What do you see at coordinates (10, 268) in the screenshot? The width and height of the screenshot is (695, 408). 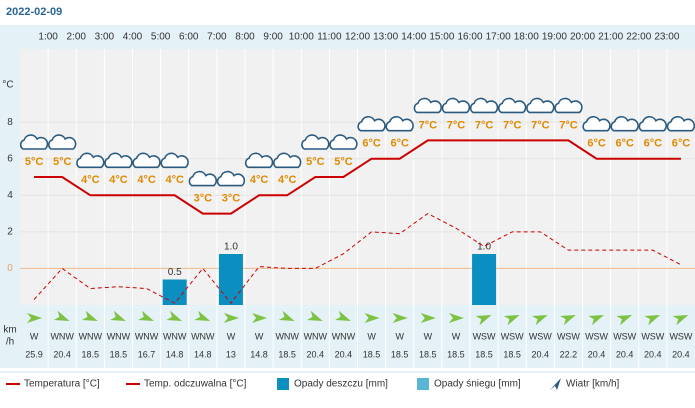 I see `y-tick-label: 0` at bounding box center [10, 268].